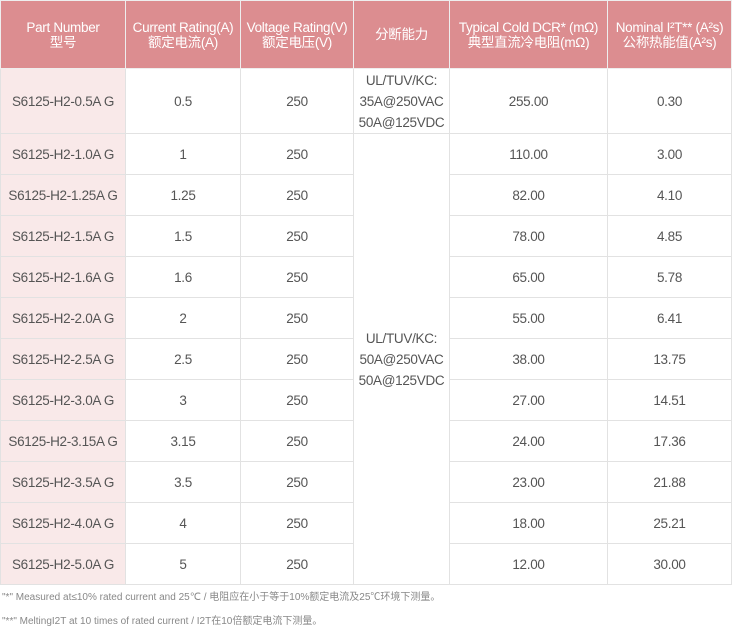 Image resolution: width=732 pixels, height=636 pixels. What do you see at coordinates (366, 523) in the screenshot?
I see `table-row: S6125-H2-4.0A G 4 250 18.00 25.21` at bounding box center [366, 523].